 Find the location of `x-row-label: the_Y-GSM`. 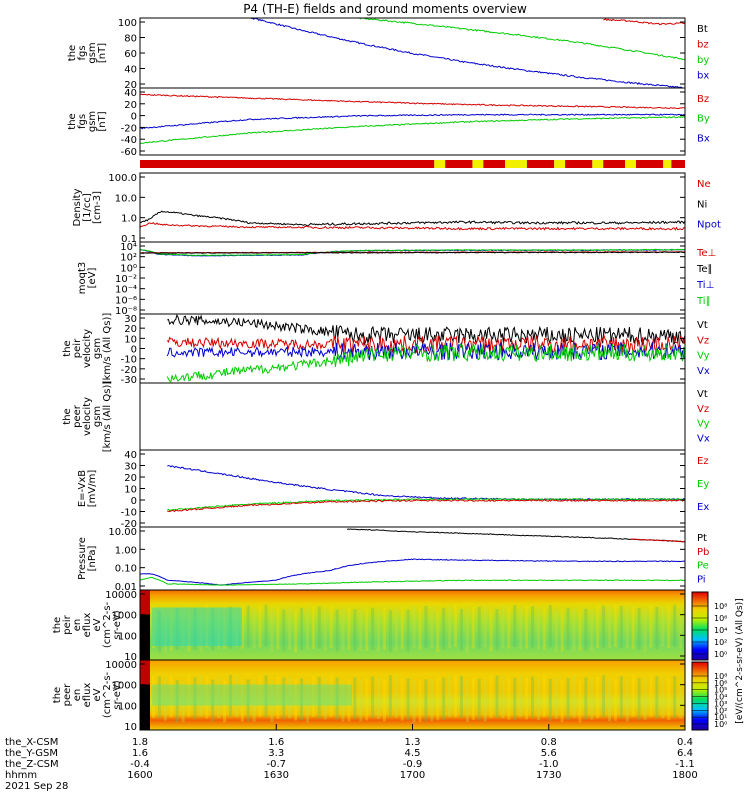

x-row-label: the_Y-GSM is located at coordinates (31, 753).